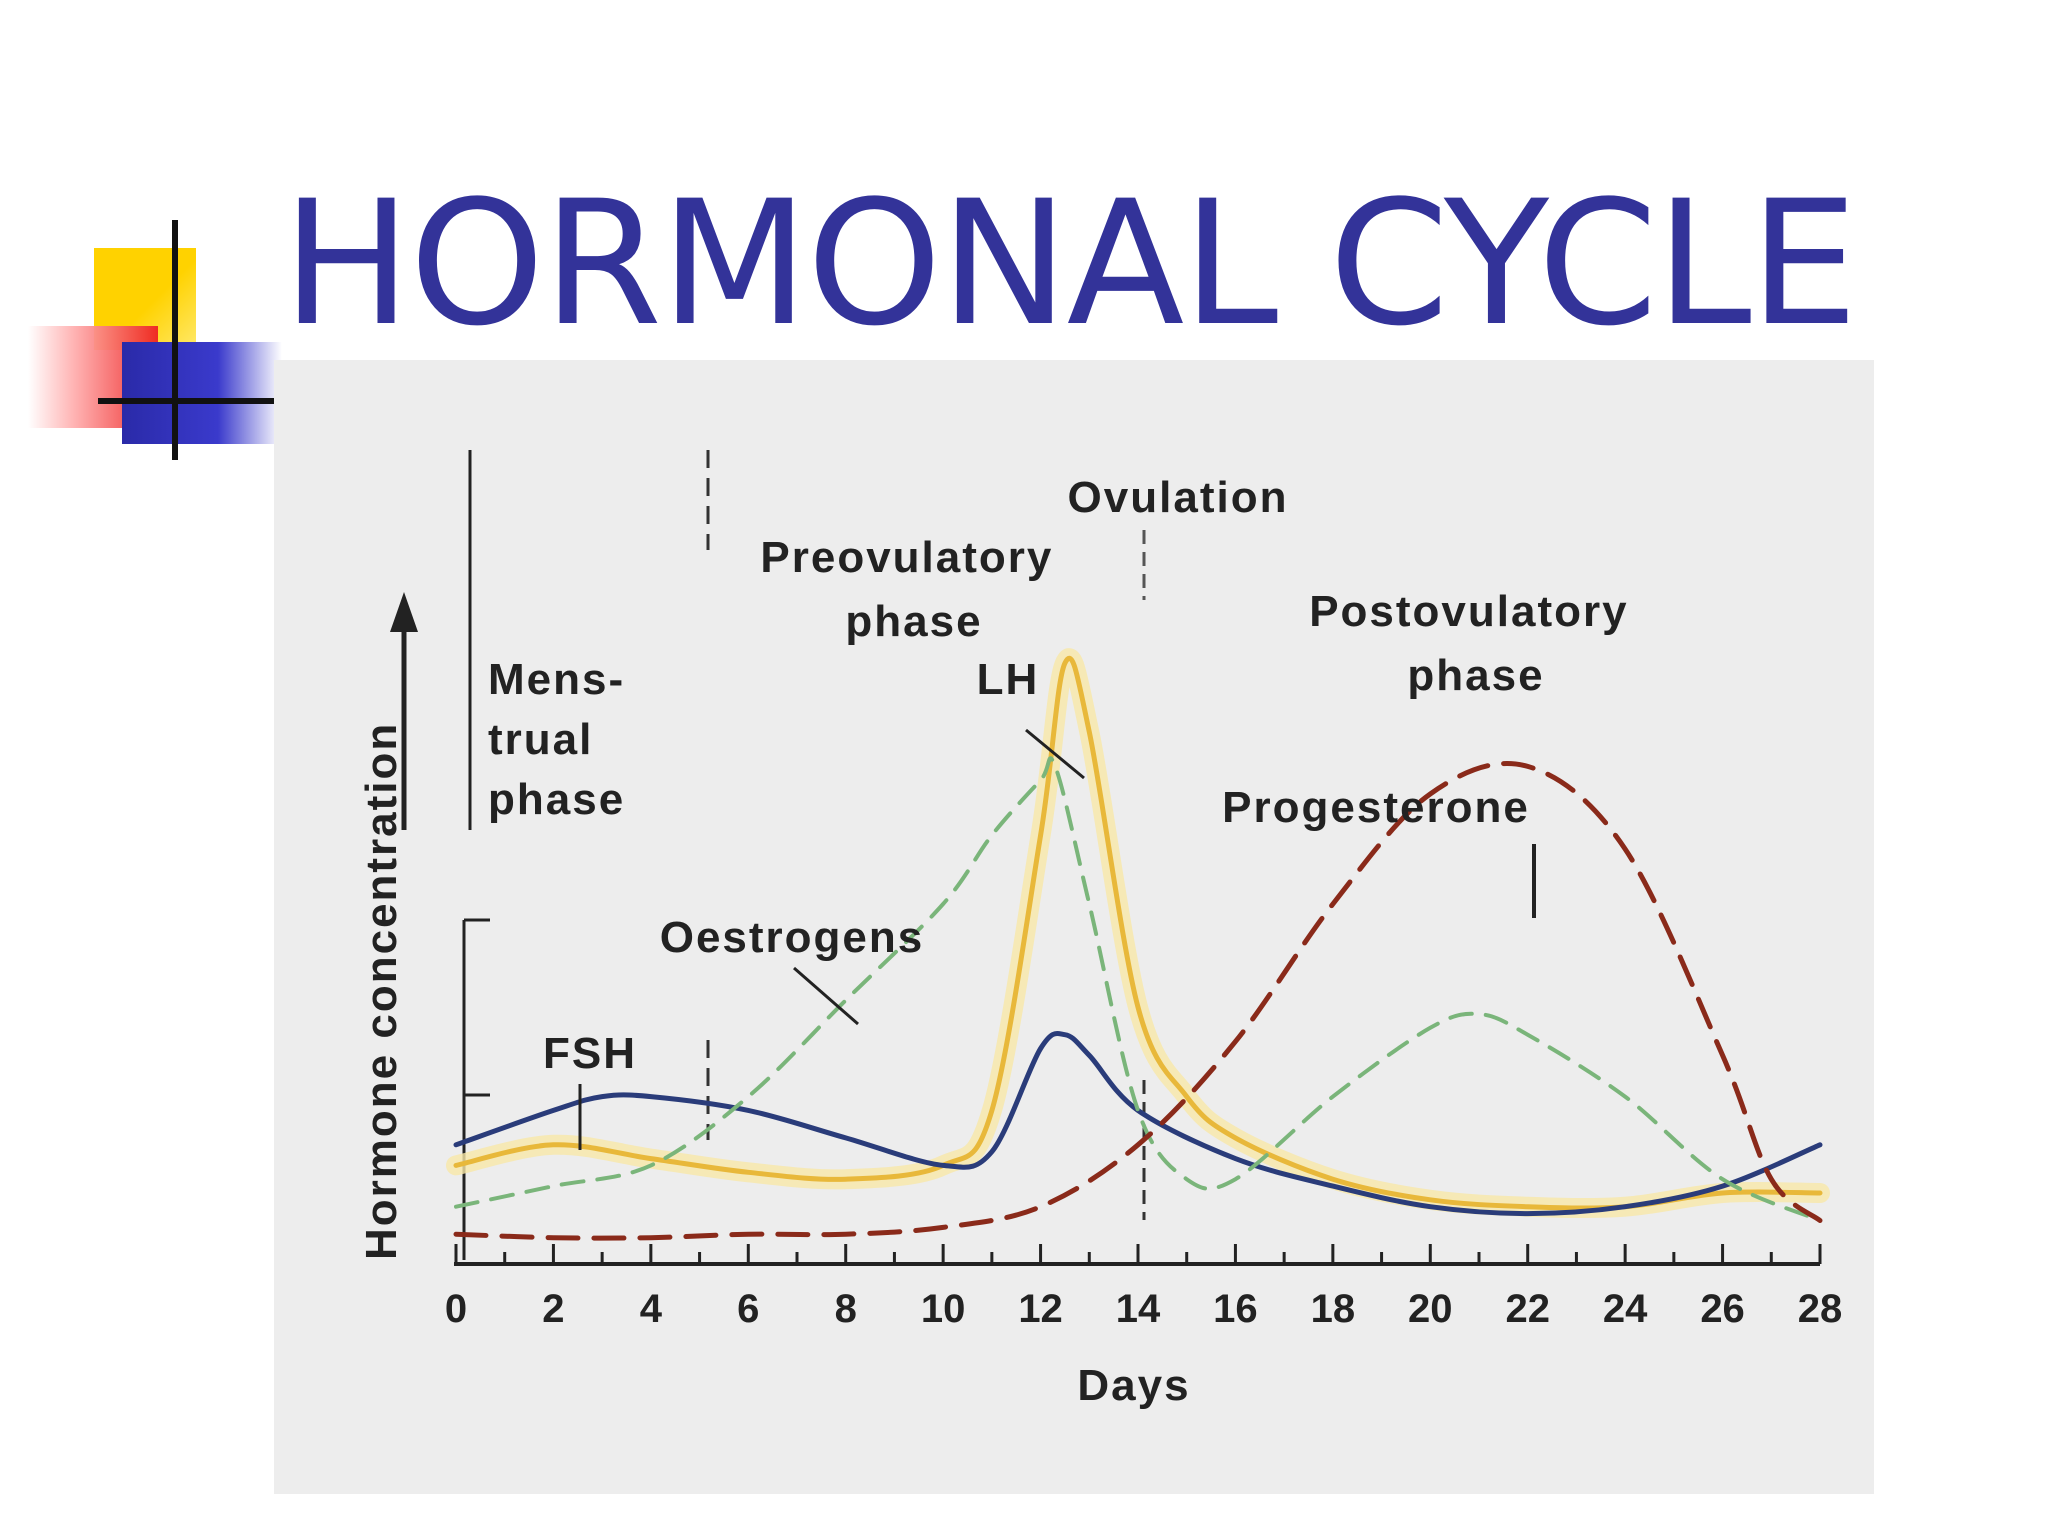 The width and height of the screenshot is (2048, 1536). I want to click on annotation-ovulation: Ovulation, so click(1178, 497).